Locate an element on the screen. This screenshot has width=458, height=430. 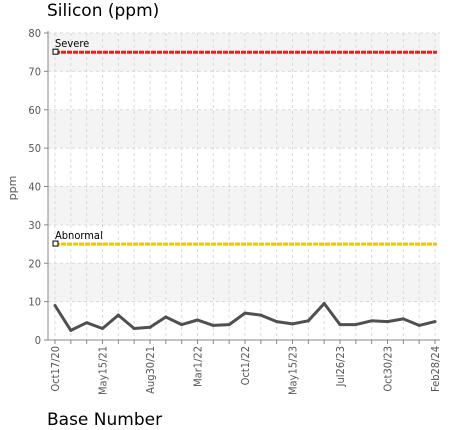
abnormal-threshold-label: Abnormal is located at coordinates (79, 235).